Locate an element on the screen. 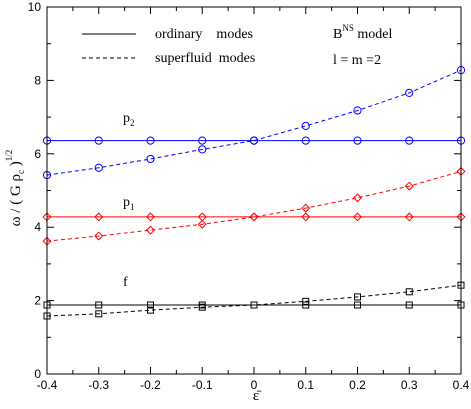  p1-label: p1 is located at coordinates (129, 203).